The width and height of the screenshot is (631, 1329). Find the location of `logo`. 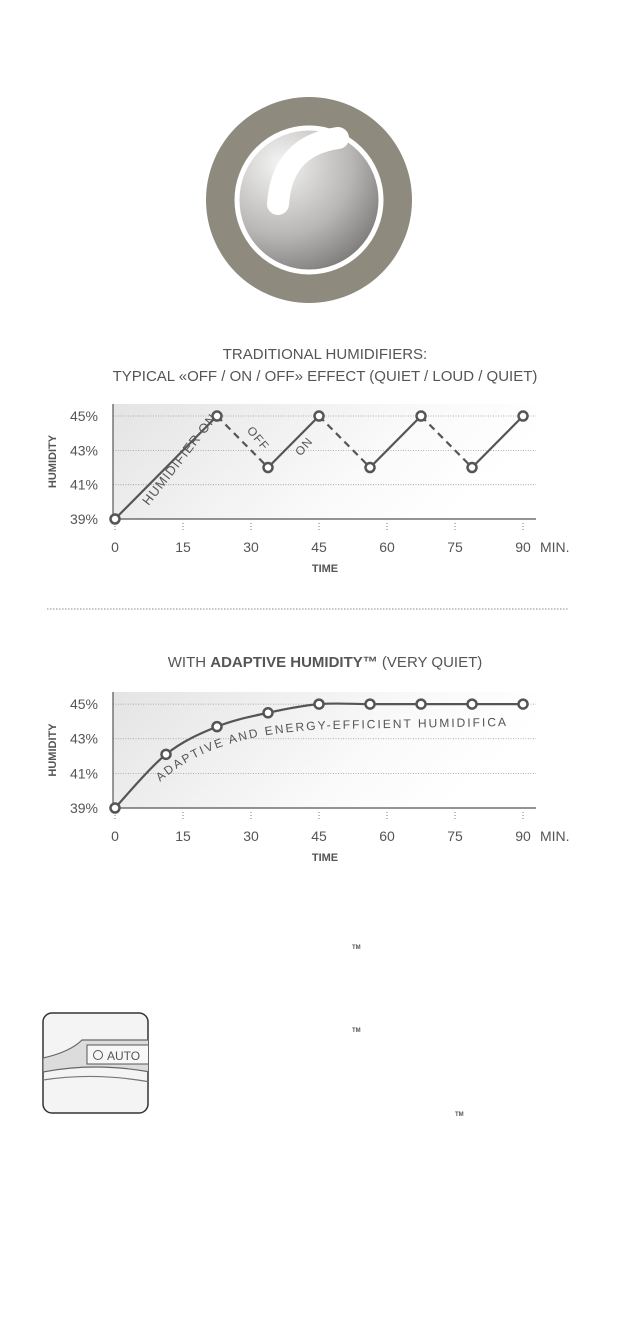

logo is located at coordinates (309, 200).